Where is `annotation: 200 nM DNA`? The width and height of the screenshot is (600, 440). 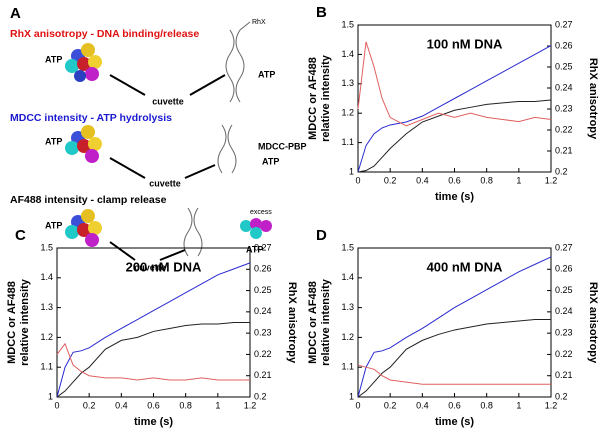
annotation: 200 nM DNA is located at coordinates (164, 266).